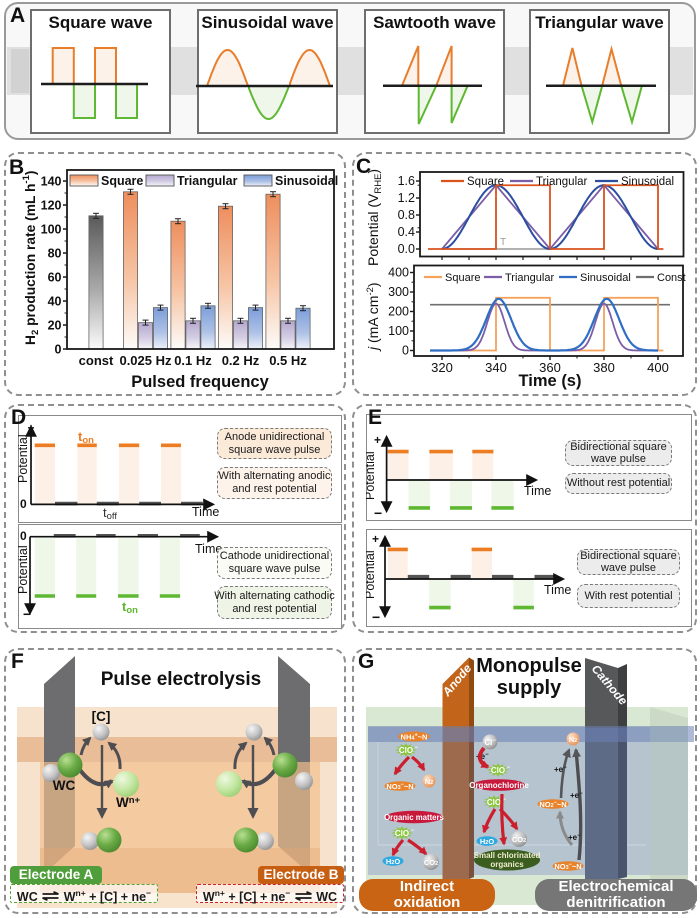 Image resolution: width=700 pixels, height=918 pixels. Describe the element at coordinates (193, 360) in the screenshot. I see `svg-text: 0.1 Hz` at that location.